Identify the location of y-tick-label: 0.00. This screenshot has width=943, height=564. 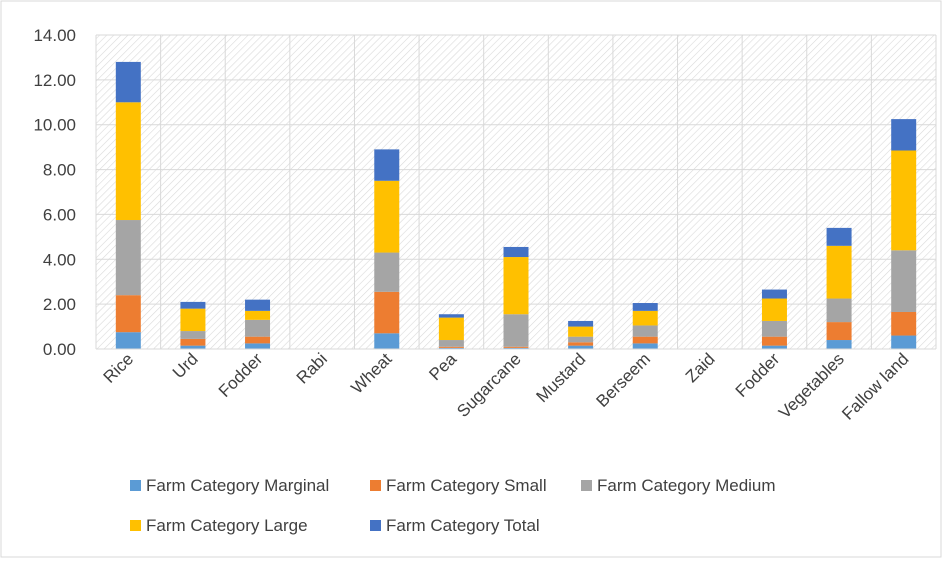
(59, 349).